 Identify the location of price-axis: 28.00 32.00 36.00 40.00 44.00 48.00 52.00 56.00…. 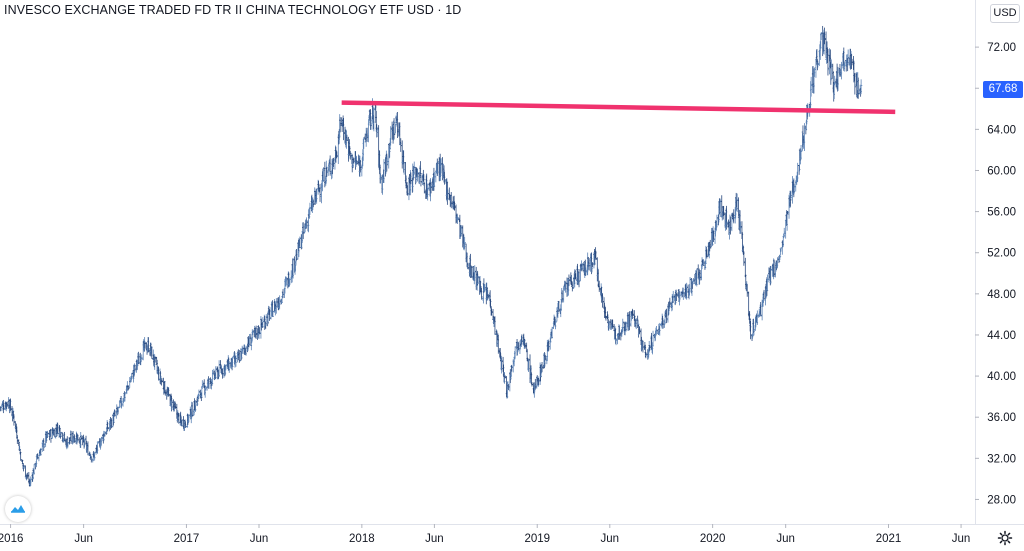
(995, 274).